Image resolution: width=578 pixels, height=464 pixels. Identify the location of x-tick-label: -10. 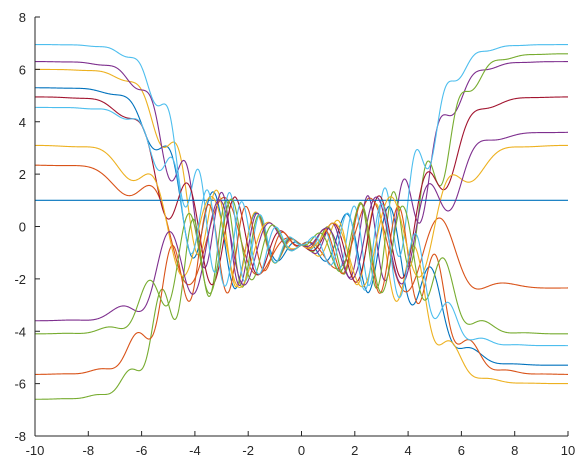
(35, 450).